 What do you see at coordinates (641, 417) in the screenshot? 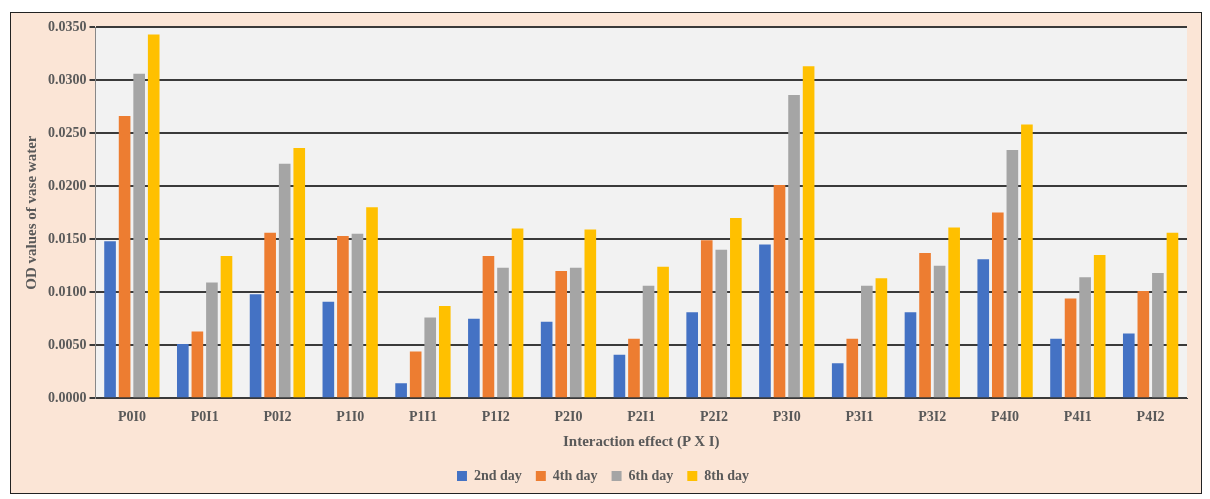
I see `x-tick-label: P2I1` at bounding box center [641, 417].